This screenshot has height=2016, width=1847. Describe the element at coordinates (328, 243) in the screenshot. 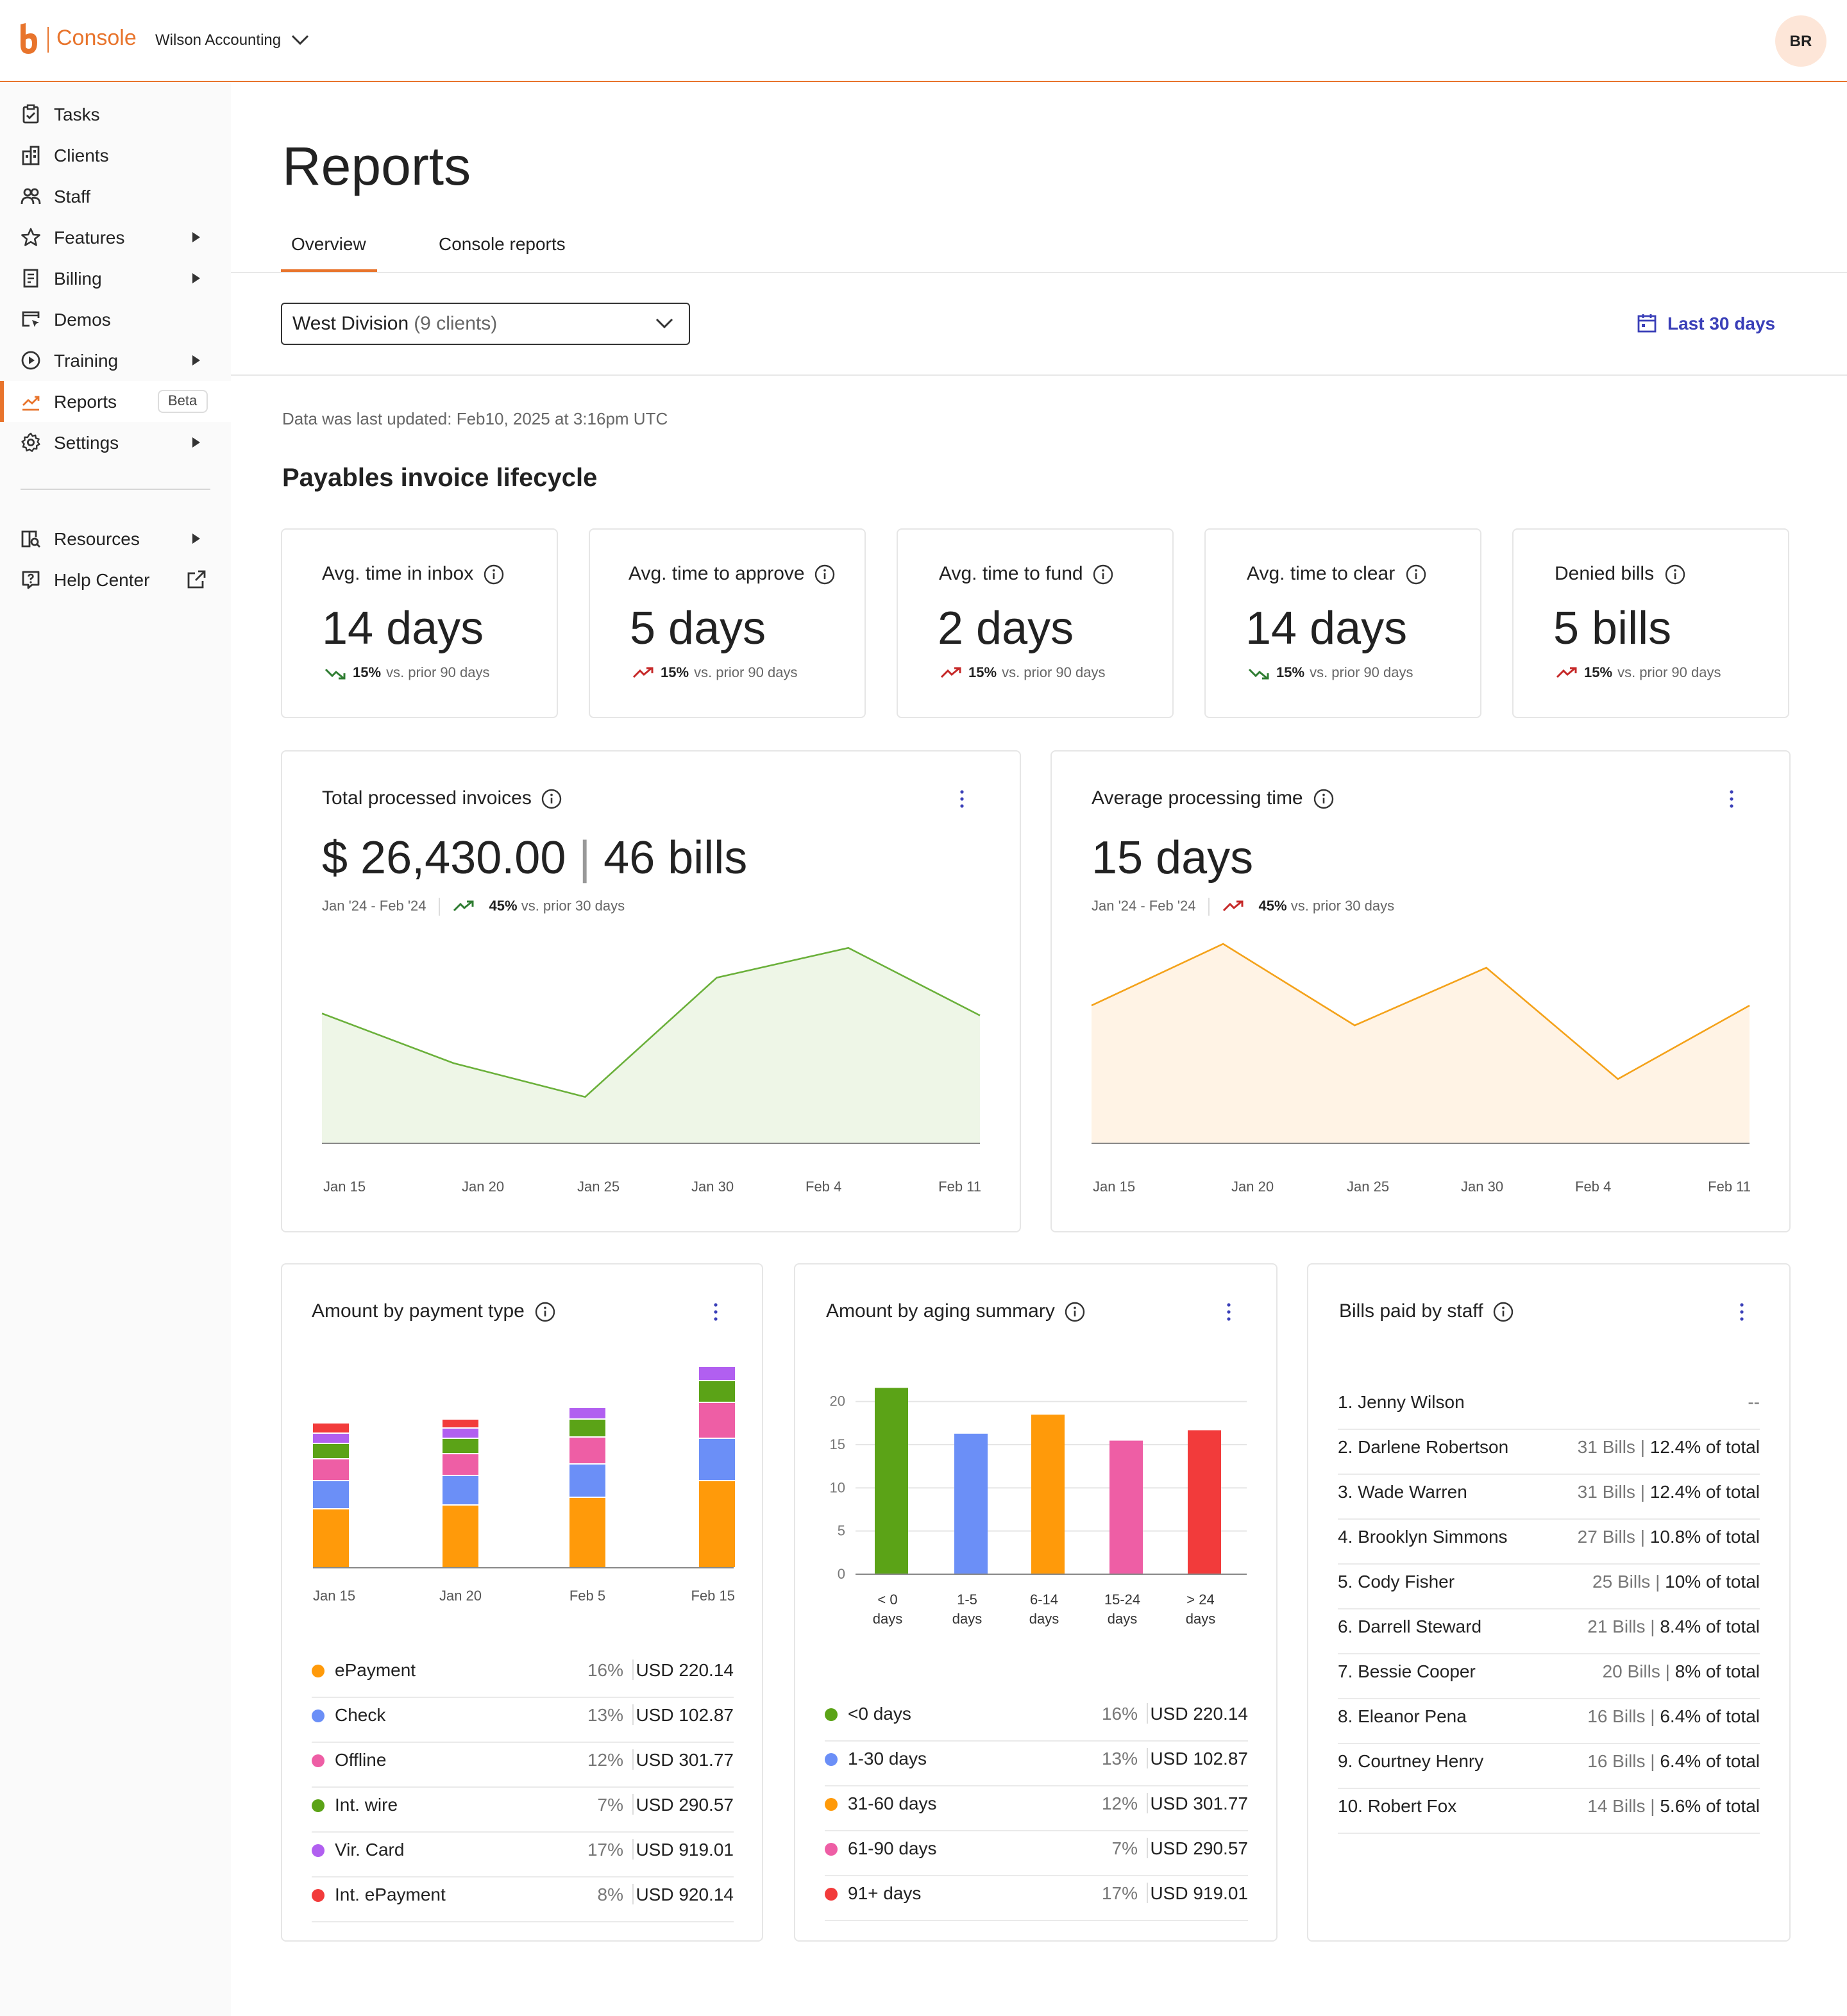

I see `tab-overview: Overview` at that location.